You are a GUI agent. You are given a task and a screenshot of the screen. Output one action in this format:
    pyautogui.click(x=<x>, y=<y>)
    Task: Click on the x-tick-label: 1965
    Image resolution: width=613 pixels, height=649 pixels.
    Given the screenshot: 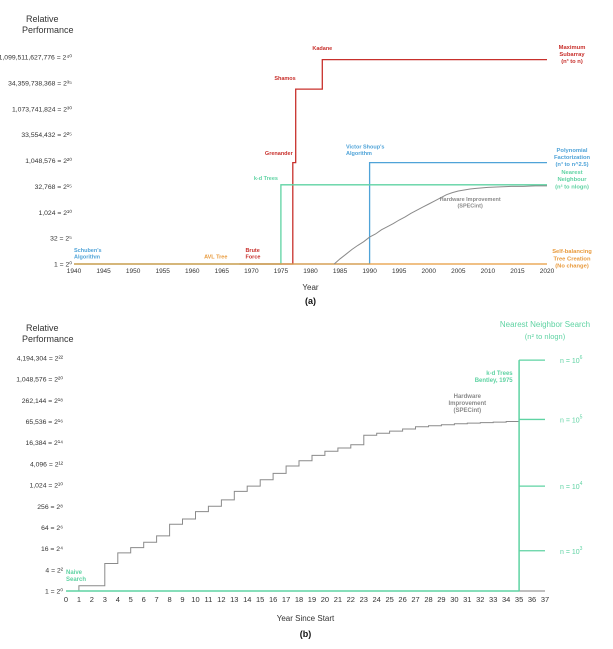 What is the action you would take?
    pyautogui.click(x=222, y=271)
    